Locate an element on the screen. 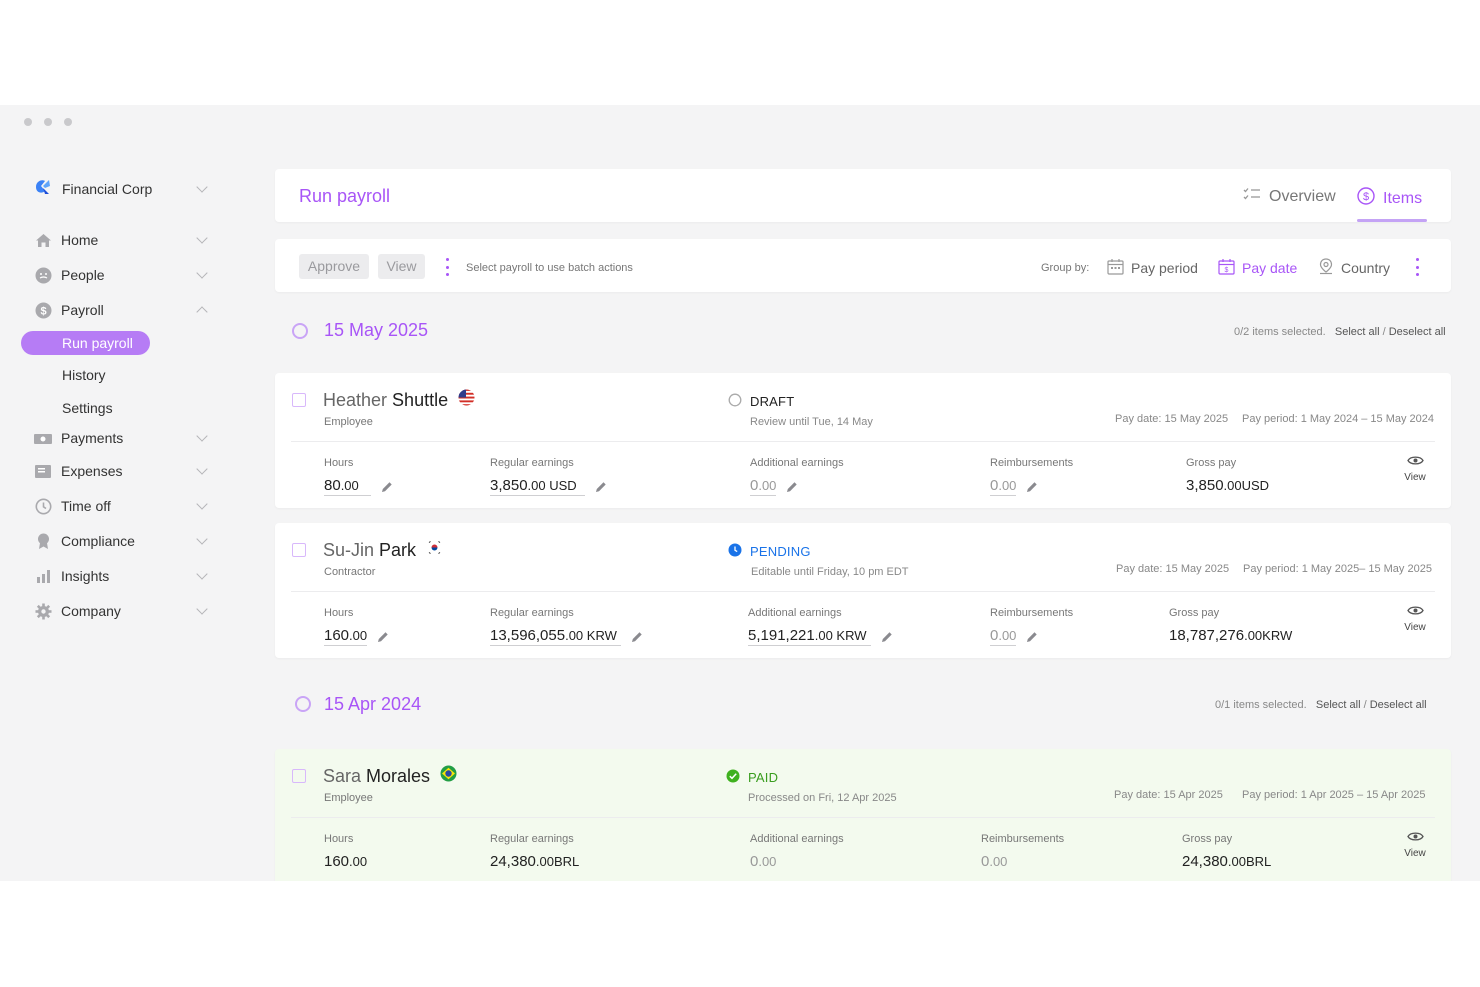 The image size is (1480, 987). org-switcher: Financial Corp is located at coordinates (122, 189).